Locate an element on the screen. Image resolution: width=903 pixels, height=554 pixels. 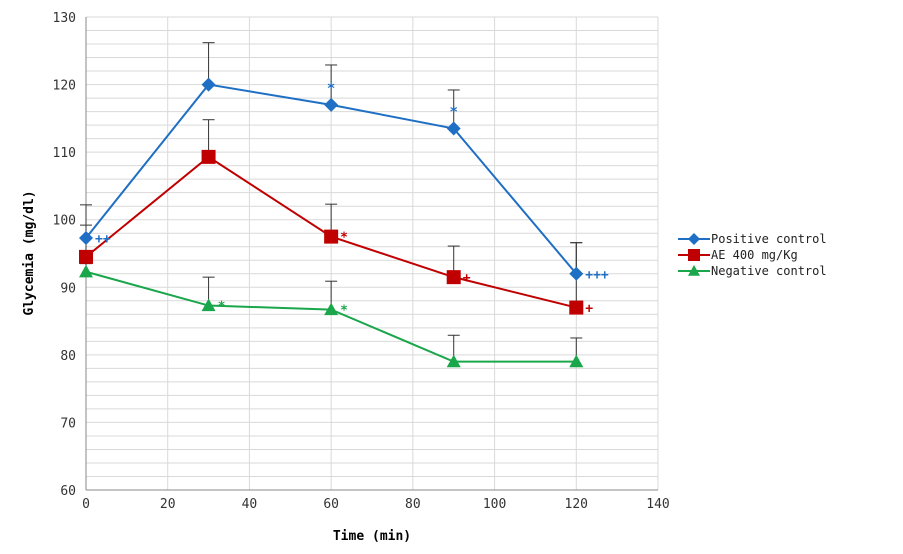
x-tick-label: 140 is located at coordinates (657, 504).